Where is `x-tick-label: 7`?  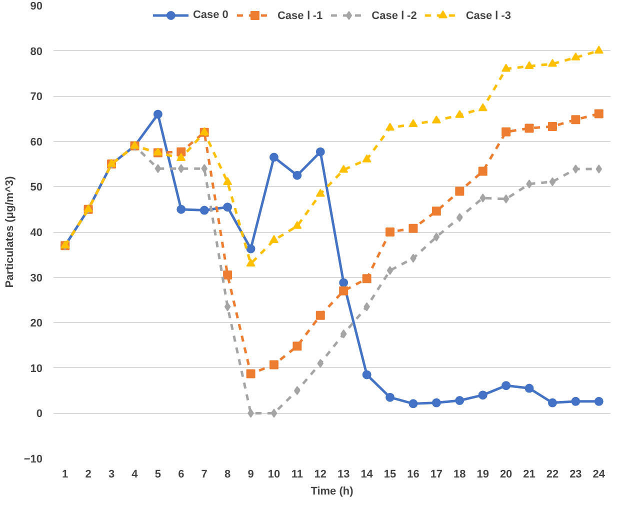 x-tick-label: 7 is located at coordinates (204, 474).